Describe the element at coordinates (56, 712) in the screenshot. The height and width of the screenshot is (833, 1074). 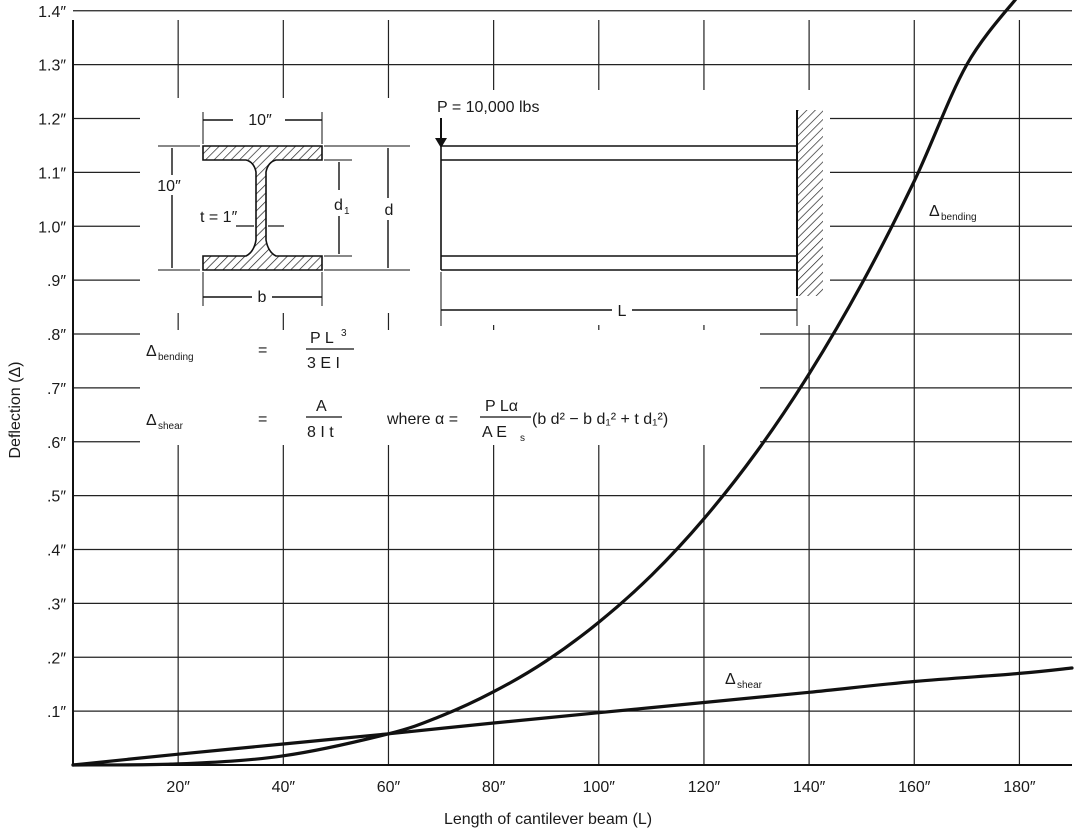
I see `y-tick-label-0: .1″` at that location.